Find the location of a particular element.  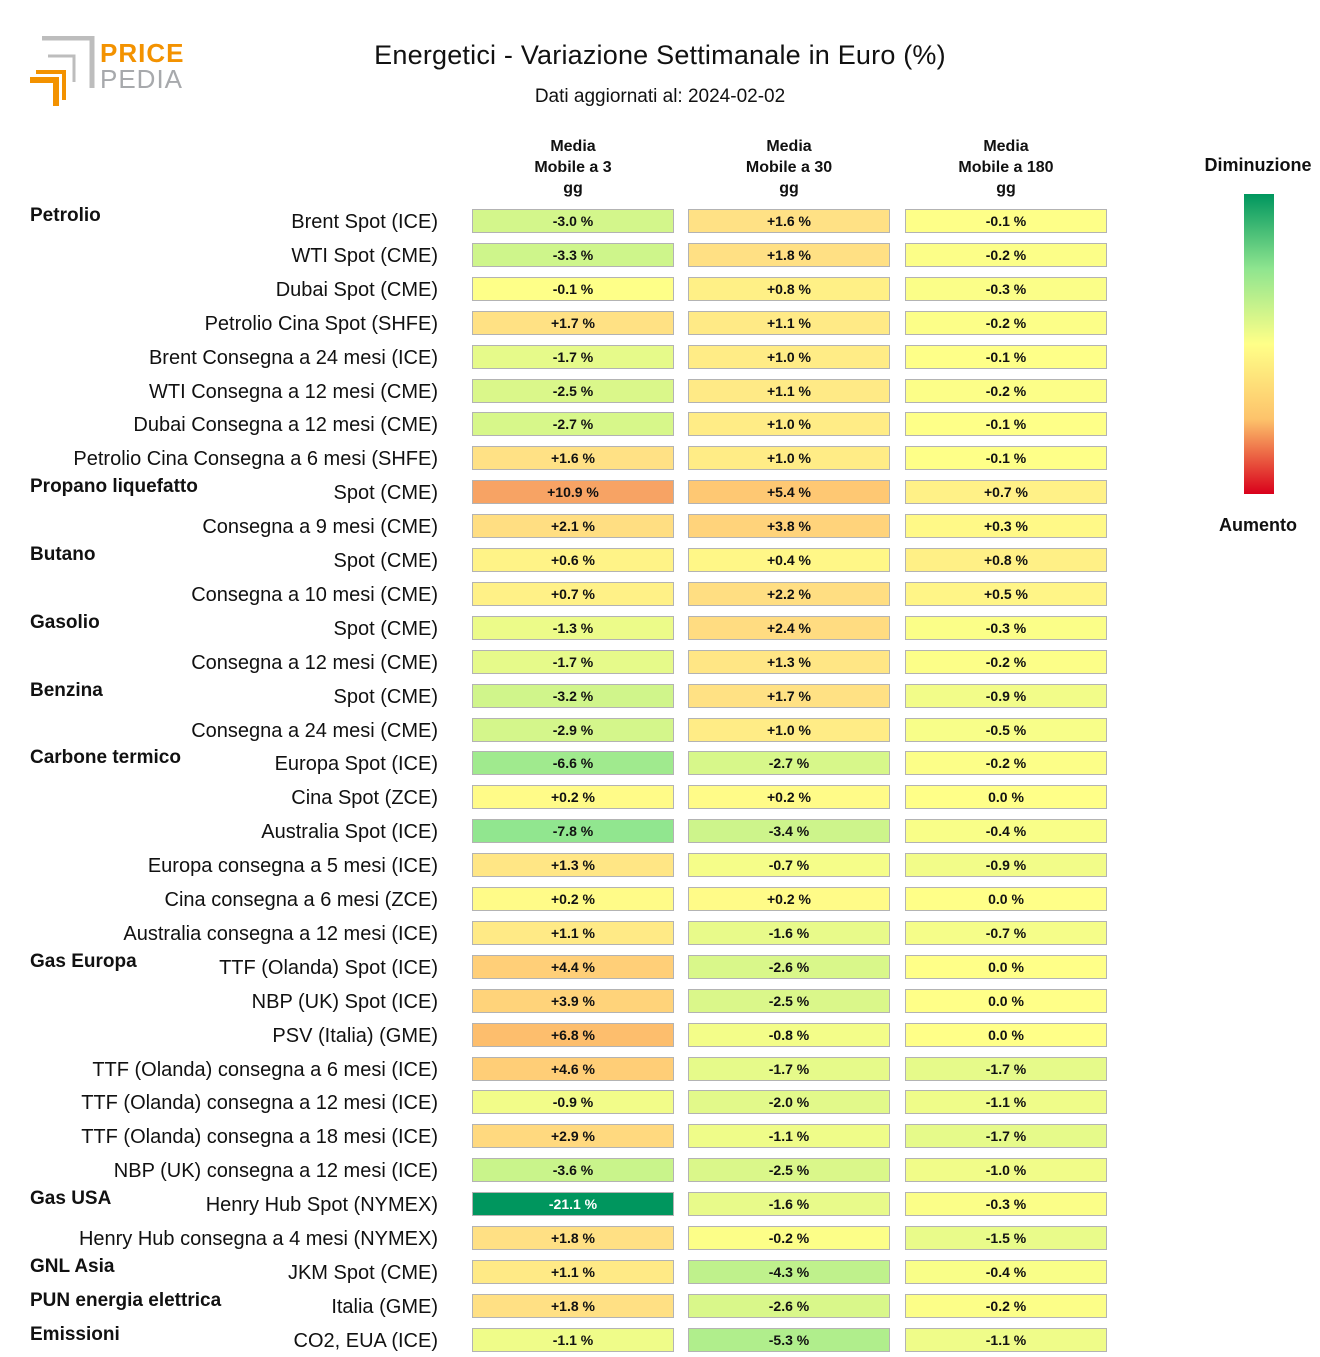

value-cell: +1.6 % is located at coordinates (573, 458).